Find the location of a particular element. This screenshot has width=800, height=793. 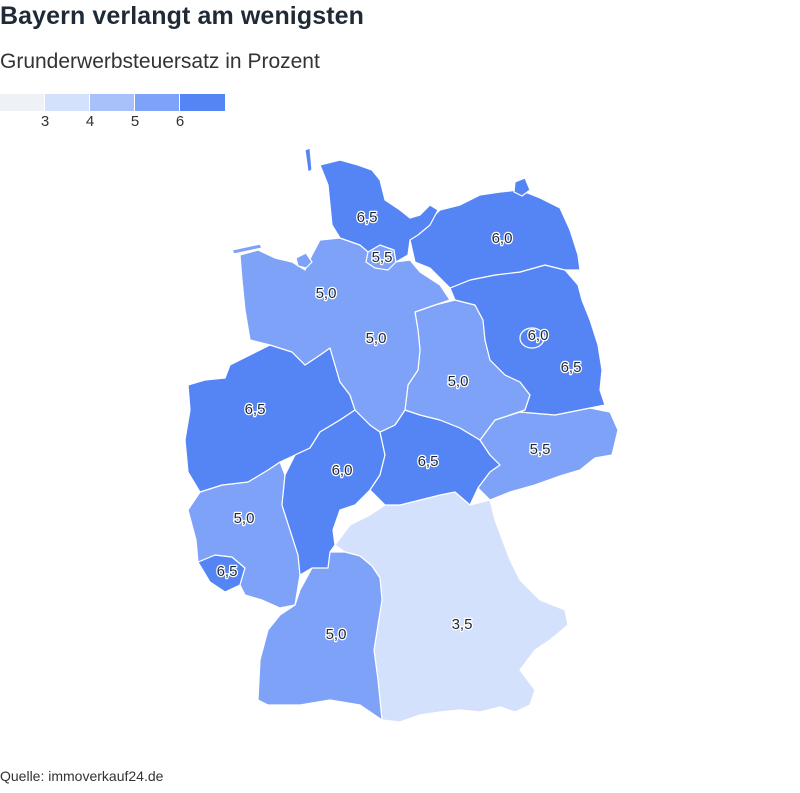

color-legend: 3 4 5 6 is located at coordinates (120, 114).